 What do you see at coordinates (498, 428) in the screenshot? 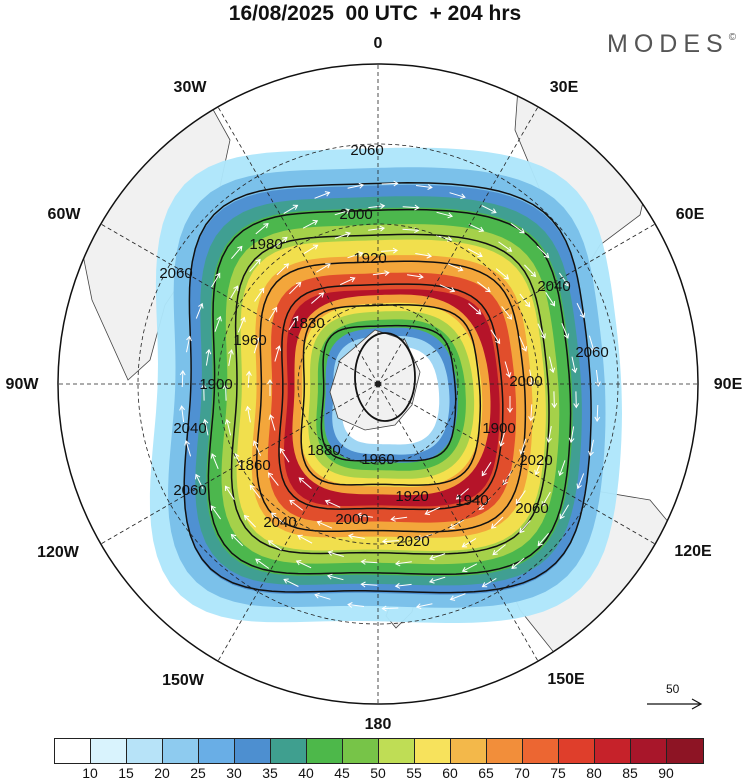
I see `contour-label-c-1900-right: 1900` at bounding box center [498, 428].